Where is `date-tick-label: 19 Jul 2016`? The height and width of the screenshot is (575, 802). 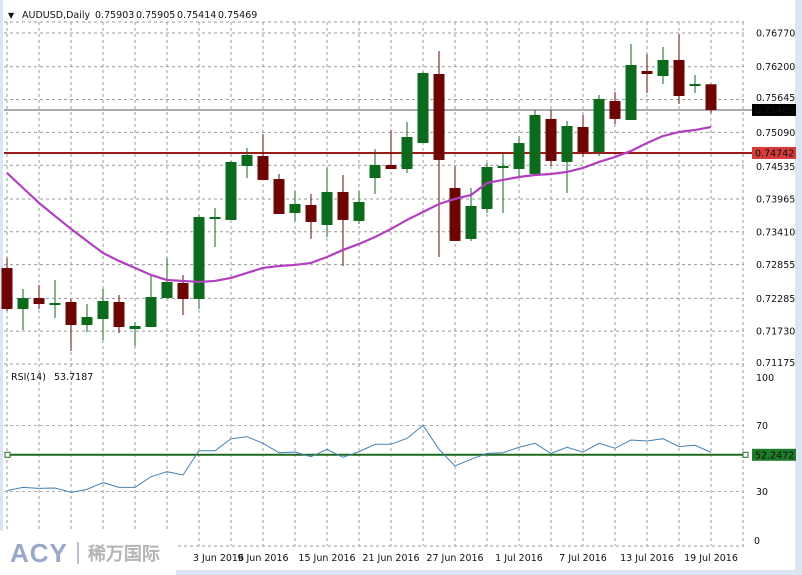 date-tick-label: 19 Jul 2016 is located at coordinates (711, 558).